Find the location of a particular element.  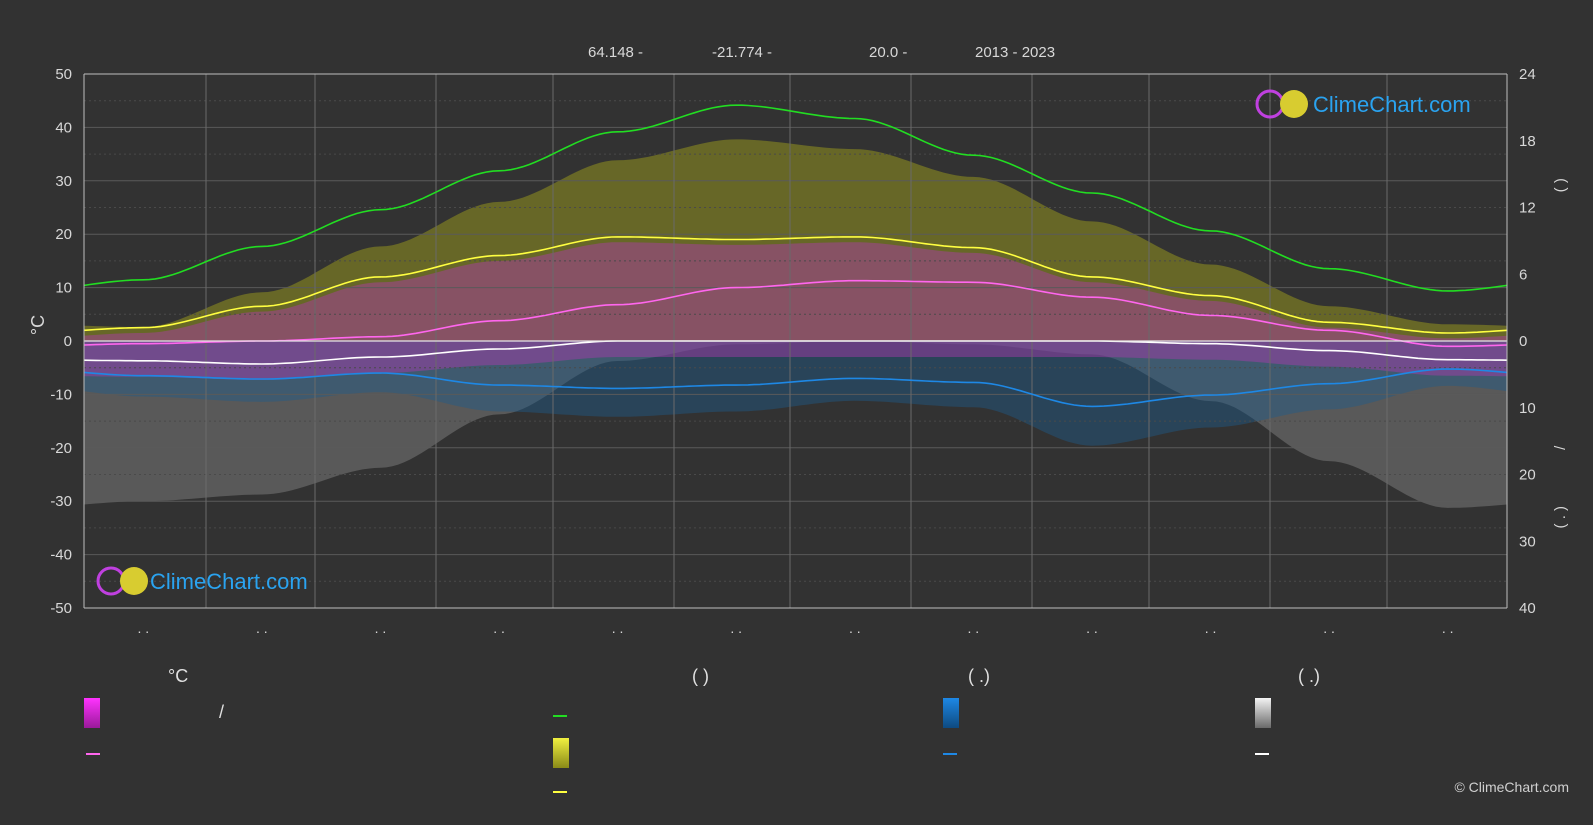

left-tick-label: -20 is located at coordinates (61, 448).